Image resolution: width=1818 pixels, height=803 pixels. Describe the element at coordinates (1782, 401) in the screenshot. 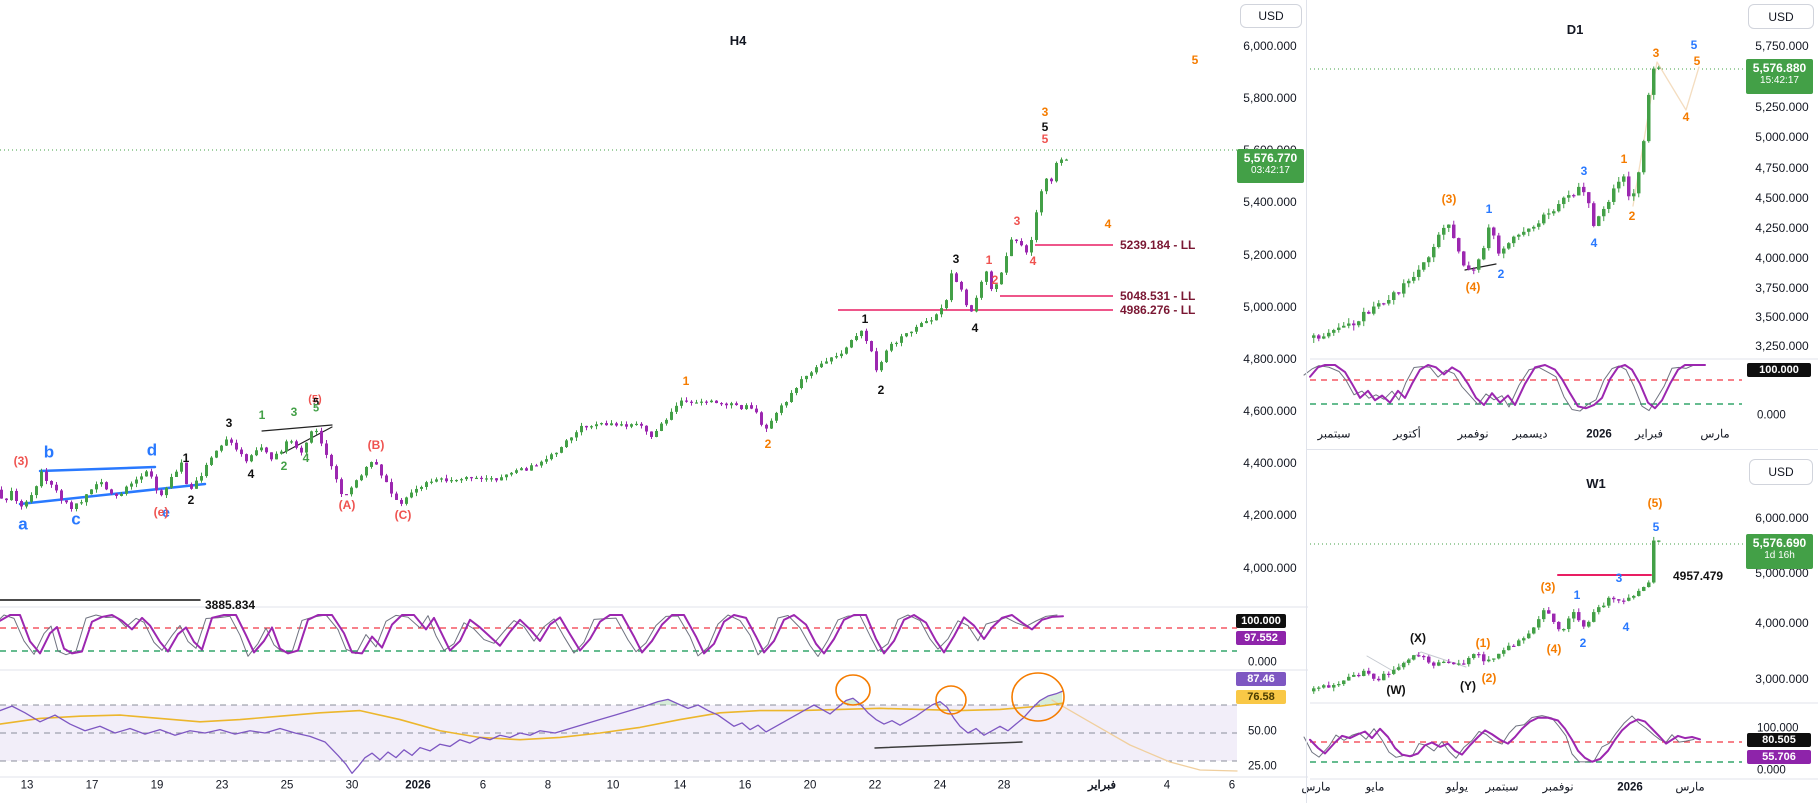

I see `right-price-axis` at that location.